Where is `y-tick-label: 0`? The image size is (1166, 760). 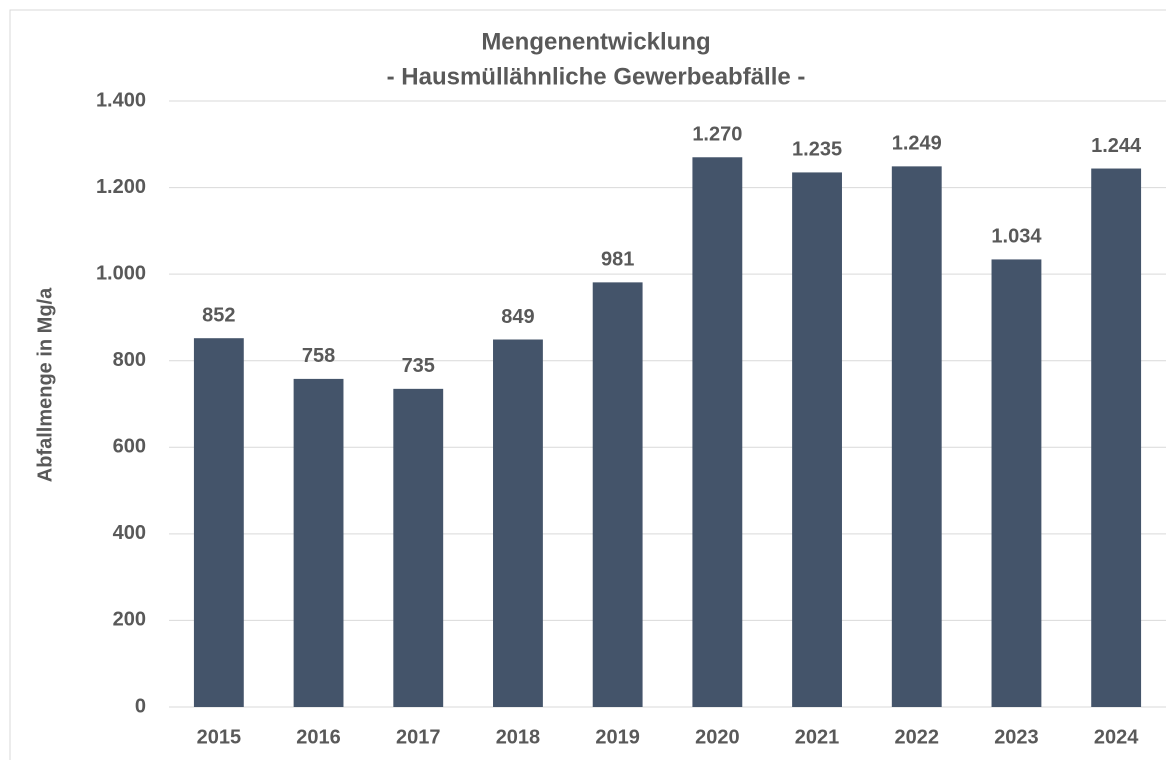
y-tick-label: 0 is located at coordinates (140, 706).